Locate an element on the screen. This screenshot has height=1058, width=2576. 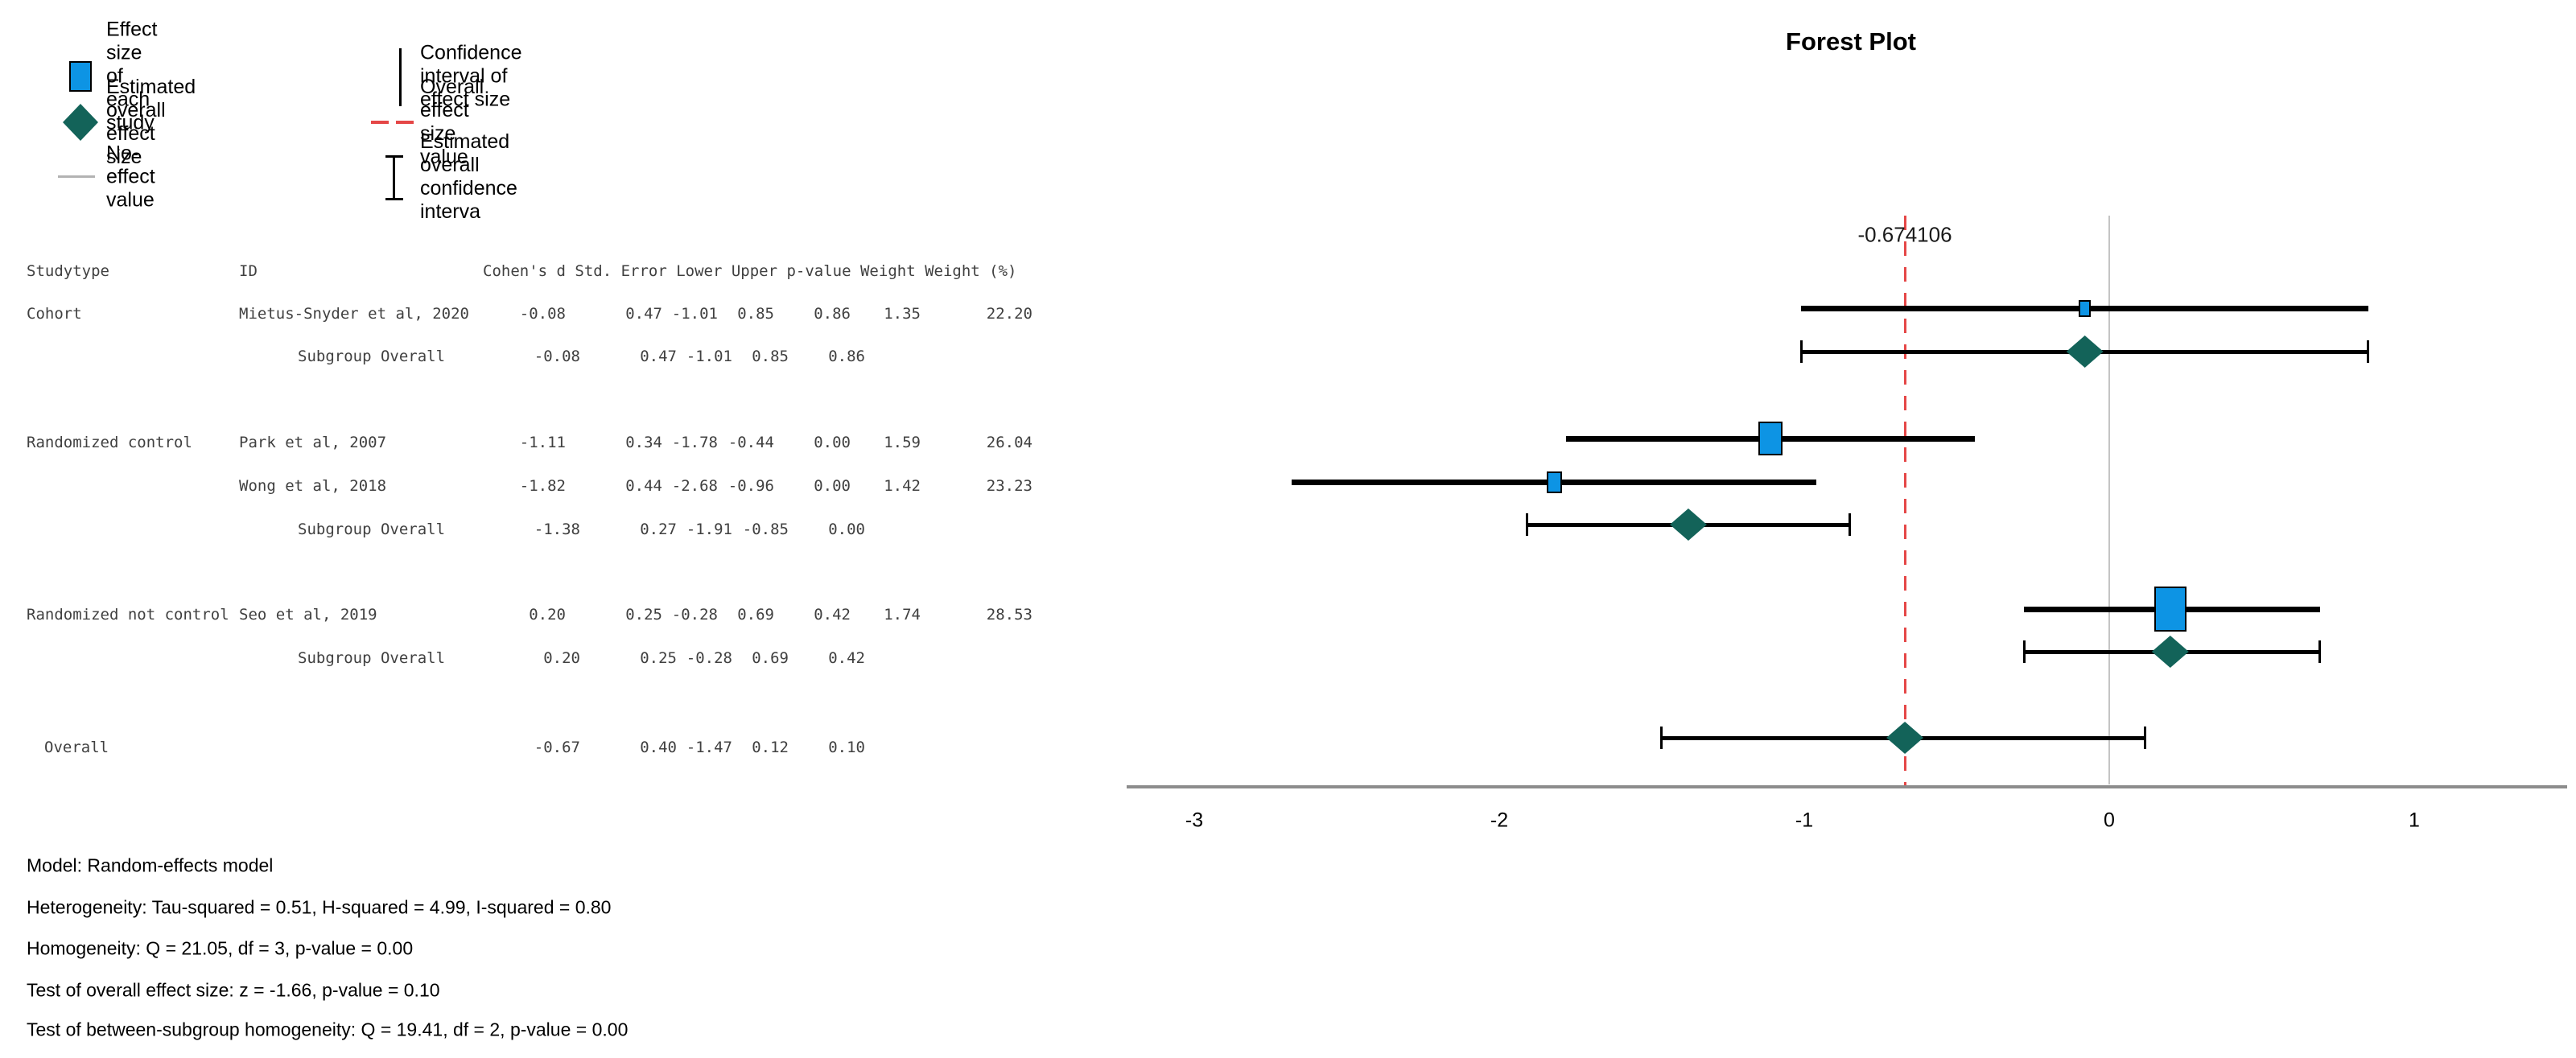
overall-effect-value-label: -0.674106 is located at coordinates (1904, 234).